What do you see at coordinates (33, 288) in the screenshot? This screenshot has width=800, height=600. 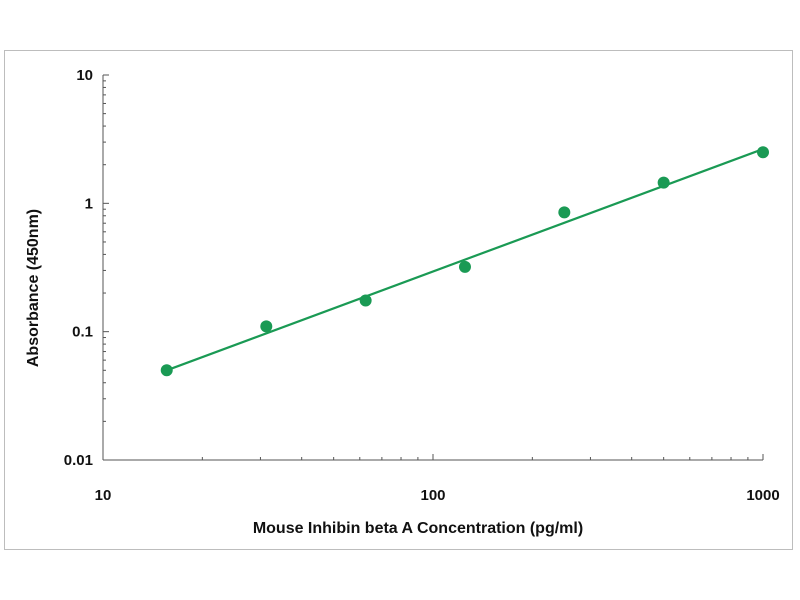 I see `y-axis-title: Absorbance (450nm)` at bounding box center [33, 288].